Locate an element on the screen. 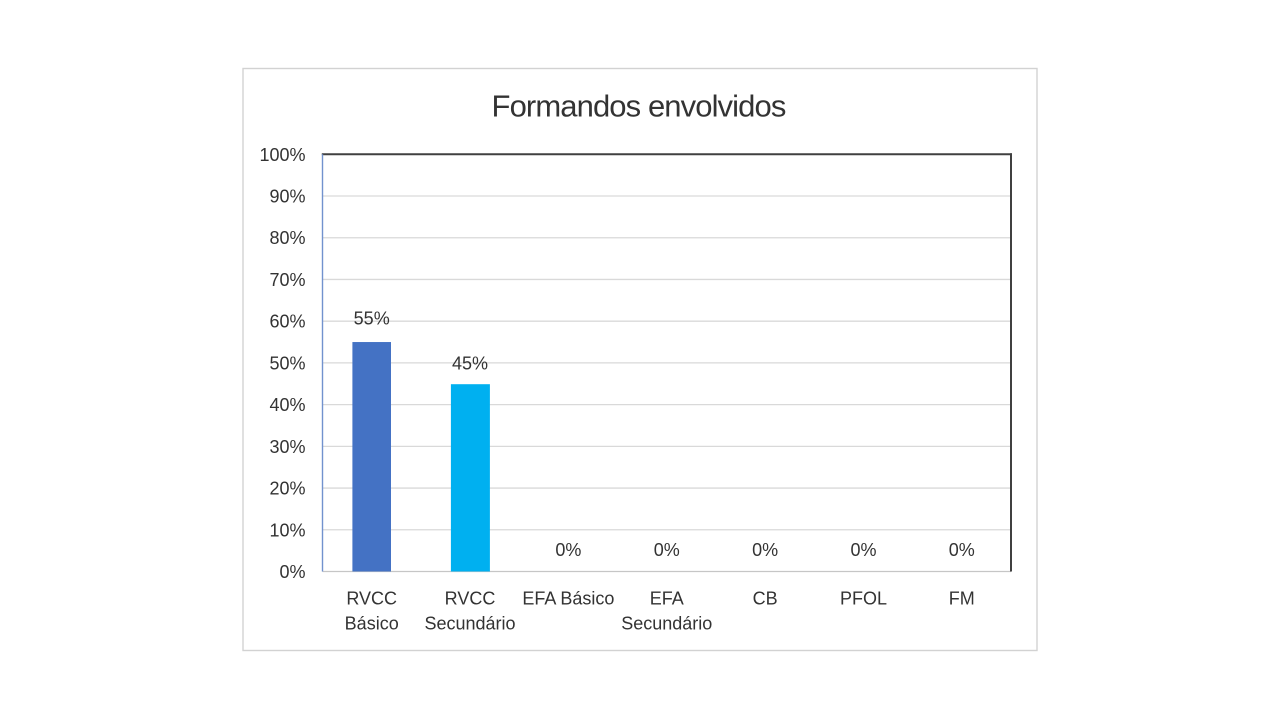  svg-text: 50% is located at coordinates (287, 363).